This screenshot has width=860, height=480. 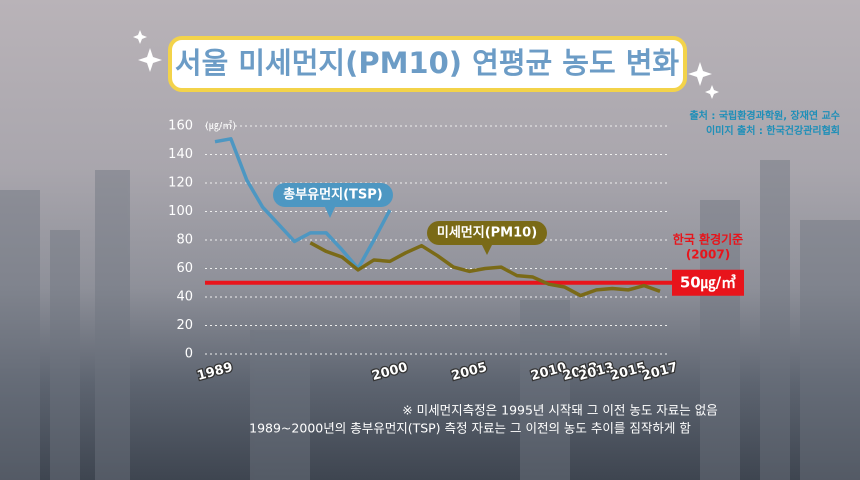 I want to click on reference-note: (2007), so click(x=708, y=255).